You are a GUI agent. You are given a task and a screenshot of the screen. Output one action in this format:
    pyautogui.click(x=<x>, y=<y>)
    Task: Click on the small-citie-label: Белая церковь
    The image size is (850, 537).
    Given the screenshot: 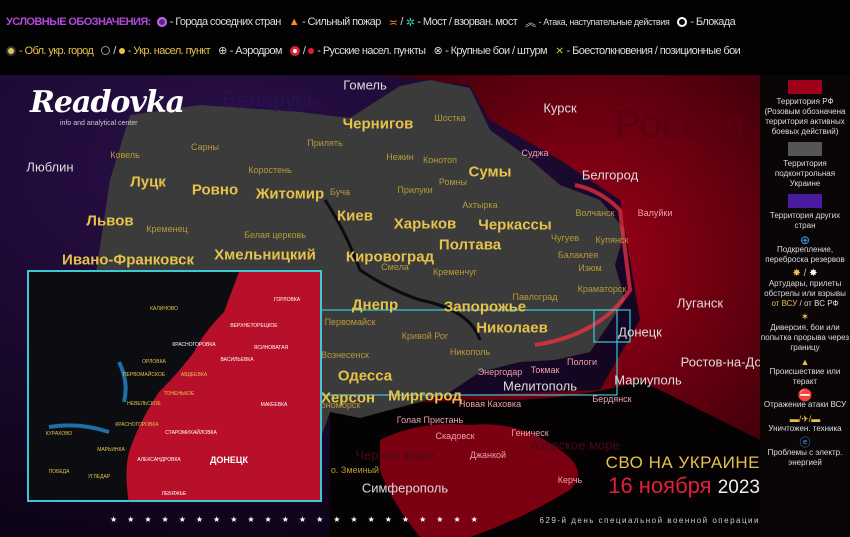 What is the action you would take?
    pyautogui.click(x=275, y=235)
    